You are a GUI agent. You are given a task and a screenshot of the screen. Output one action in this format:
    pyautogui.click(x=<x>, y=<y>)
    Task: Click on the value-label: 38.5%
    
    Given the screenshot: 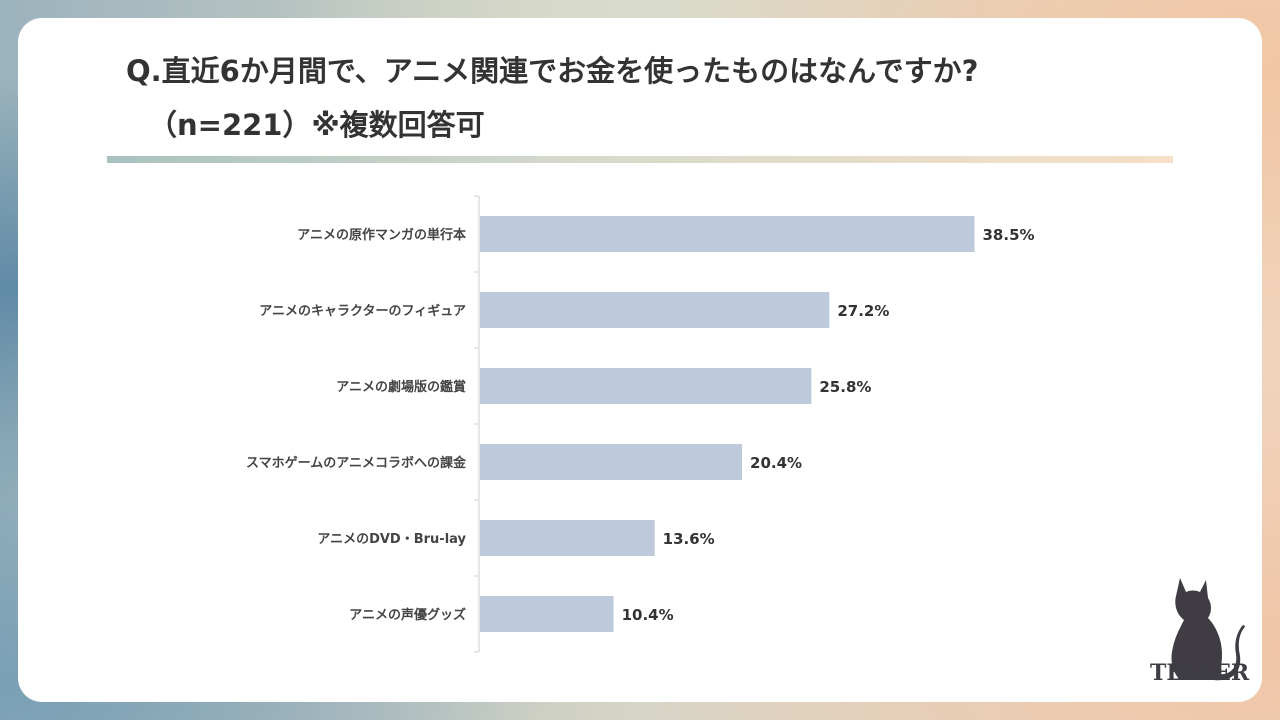 What is the action you would take?
    pyautogui.click(x=1009, y=235)
    